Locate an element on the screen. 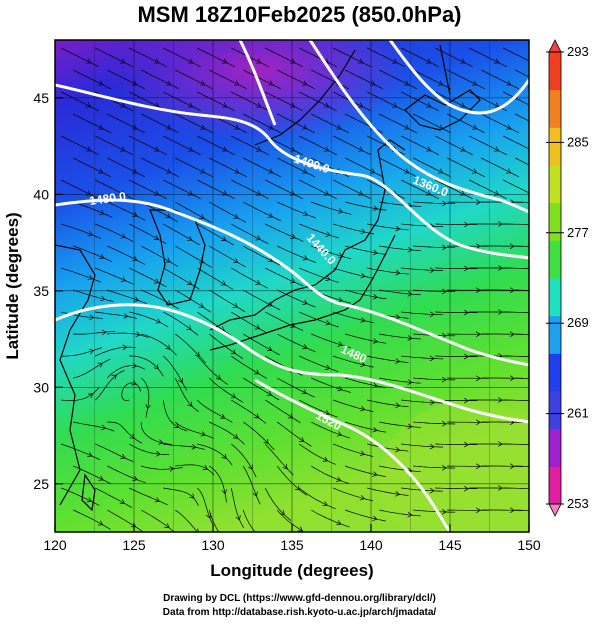  colorbar-tick-label: 269 is located at coordinates (578, 322).